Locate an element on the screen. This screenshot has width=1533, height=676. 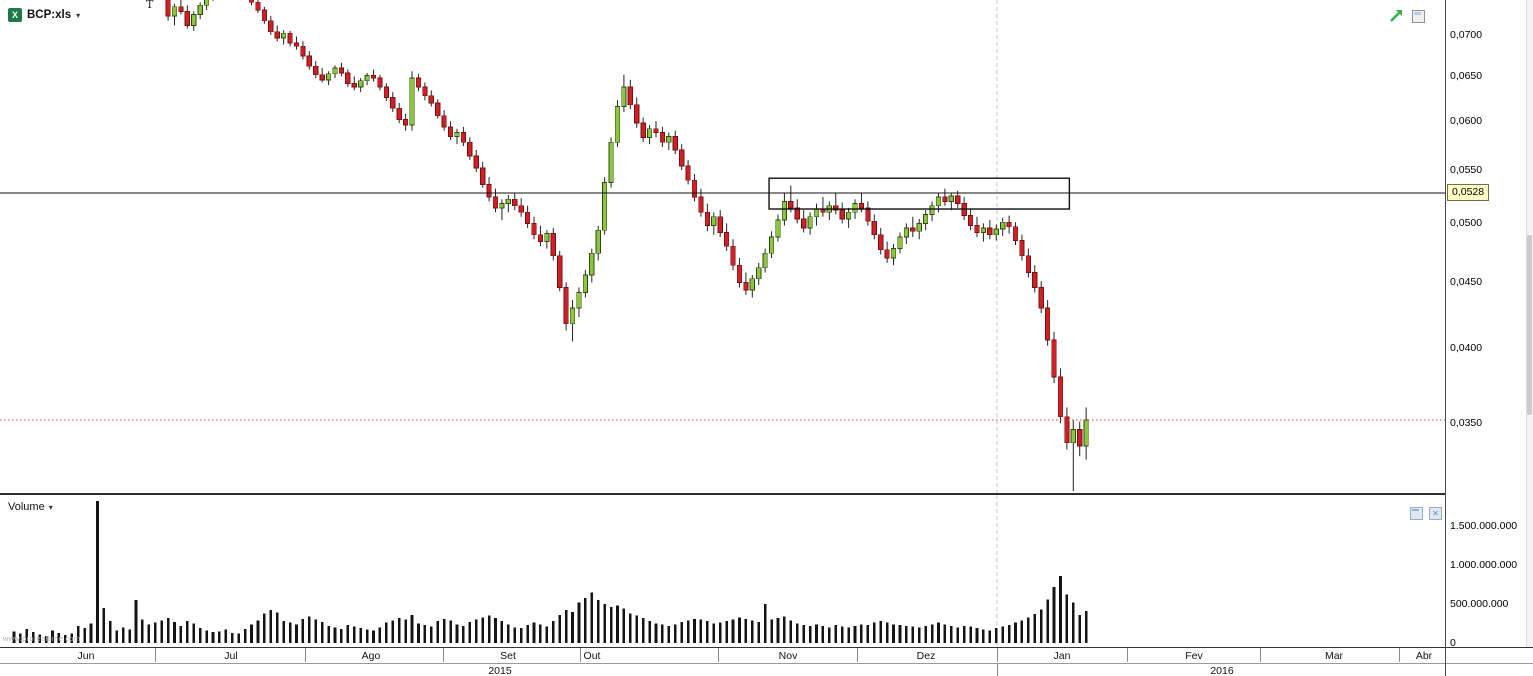
rectangle-annotation is located at coordinates (919, 193).